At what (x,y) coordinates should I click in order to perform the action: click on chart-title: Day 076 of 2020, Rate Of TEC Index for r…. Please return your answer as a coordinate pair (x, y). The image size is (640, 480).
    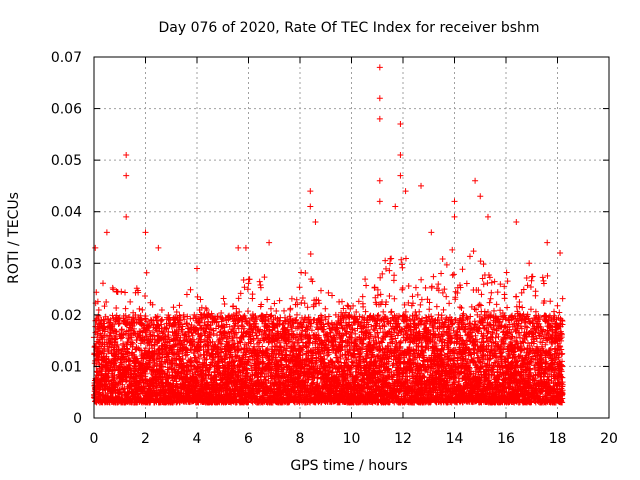
    Looking at the image, I should click on (348, 28).